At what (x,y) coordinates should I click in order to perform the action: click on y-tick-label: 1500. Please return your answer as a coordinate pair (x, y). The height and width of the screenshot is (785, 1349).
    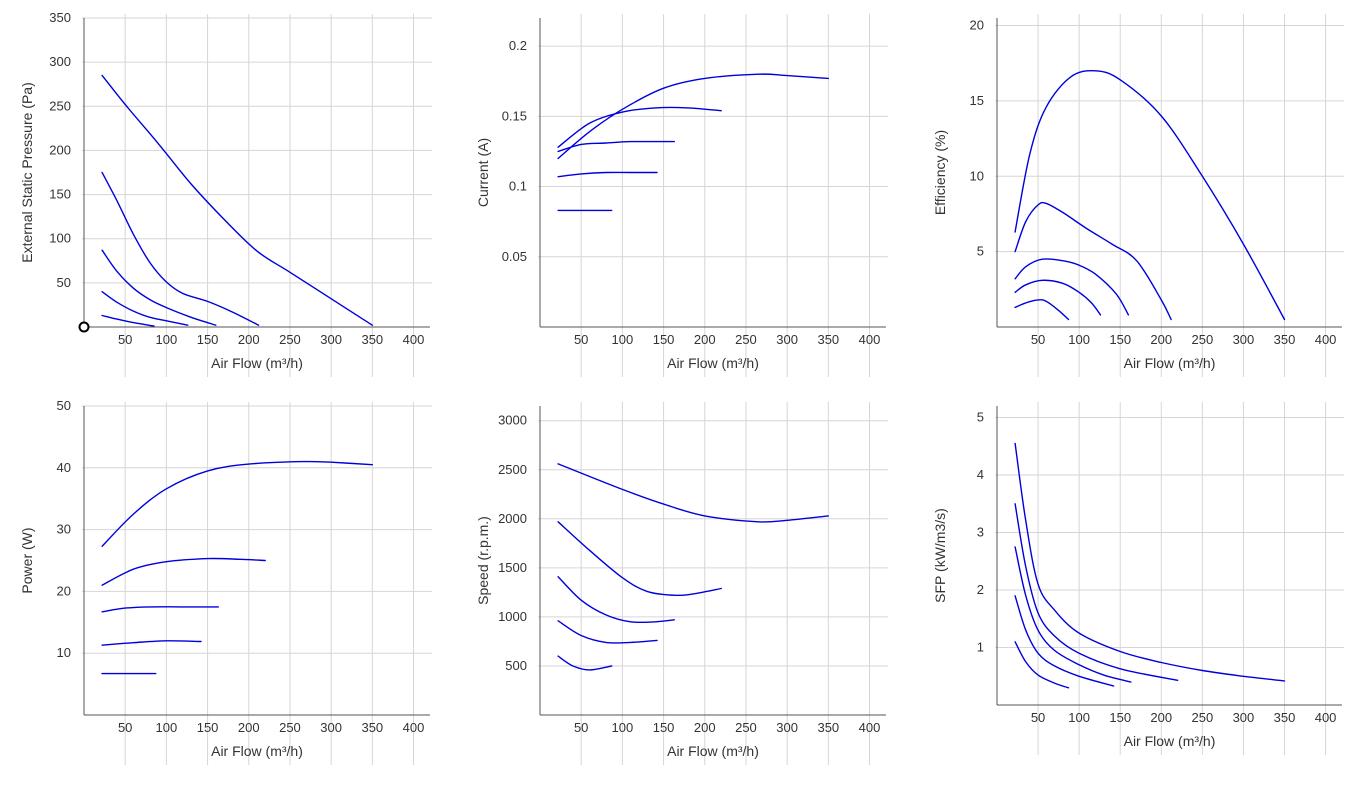
    Looking at the image, I should click on (512, 567).